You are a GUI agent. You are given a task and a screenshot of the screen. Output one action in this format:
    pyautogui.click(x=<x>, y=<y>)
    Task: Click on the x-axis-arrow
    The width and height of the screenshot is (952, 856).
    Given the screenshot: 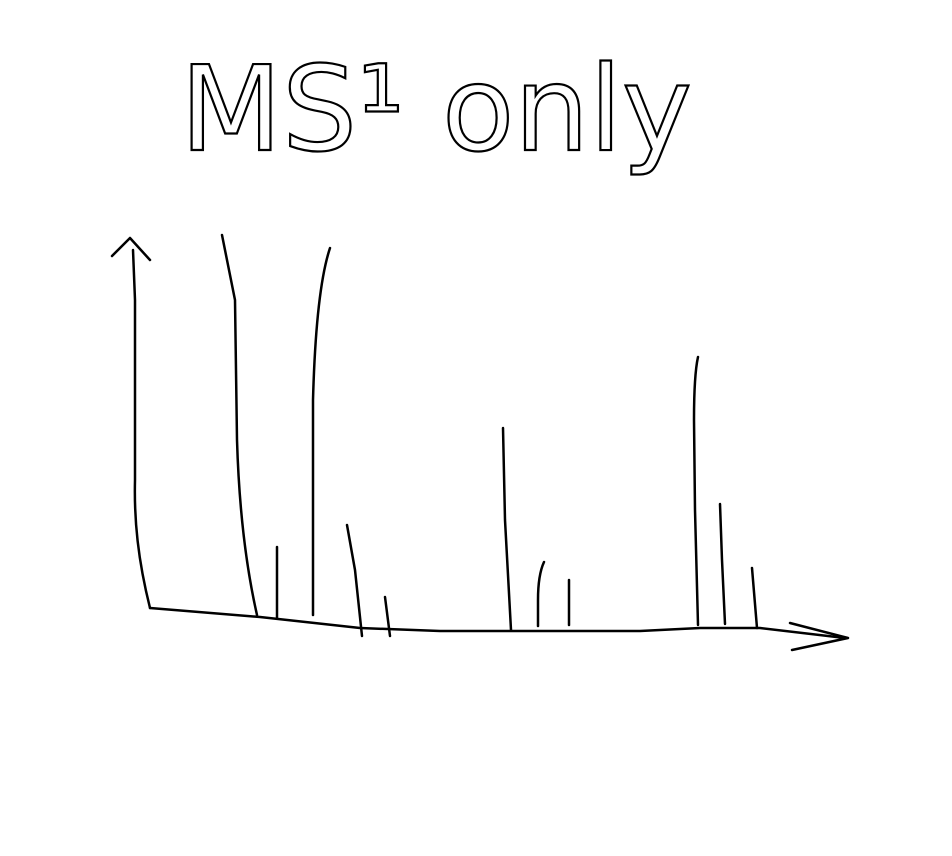 What is the action you would take?
    pyautogui.click(x=819, y=636)
    